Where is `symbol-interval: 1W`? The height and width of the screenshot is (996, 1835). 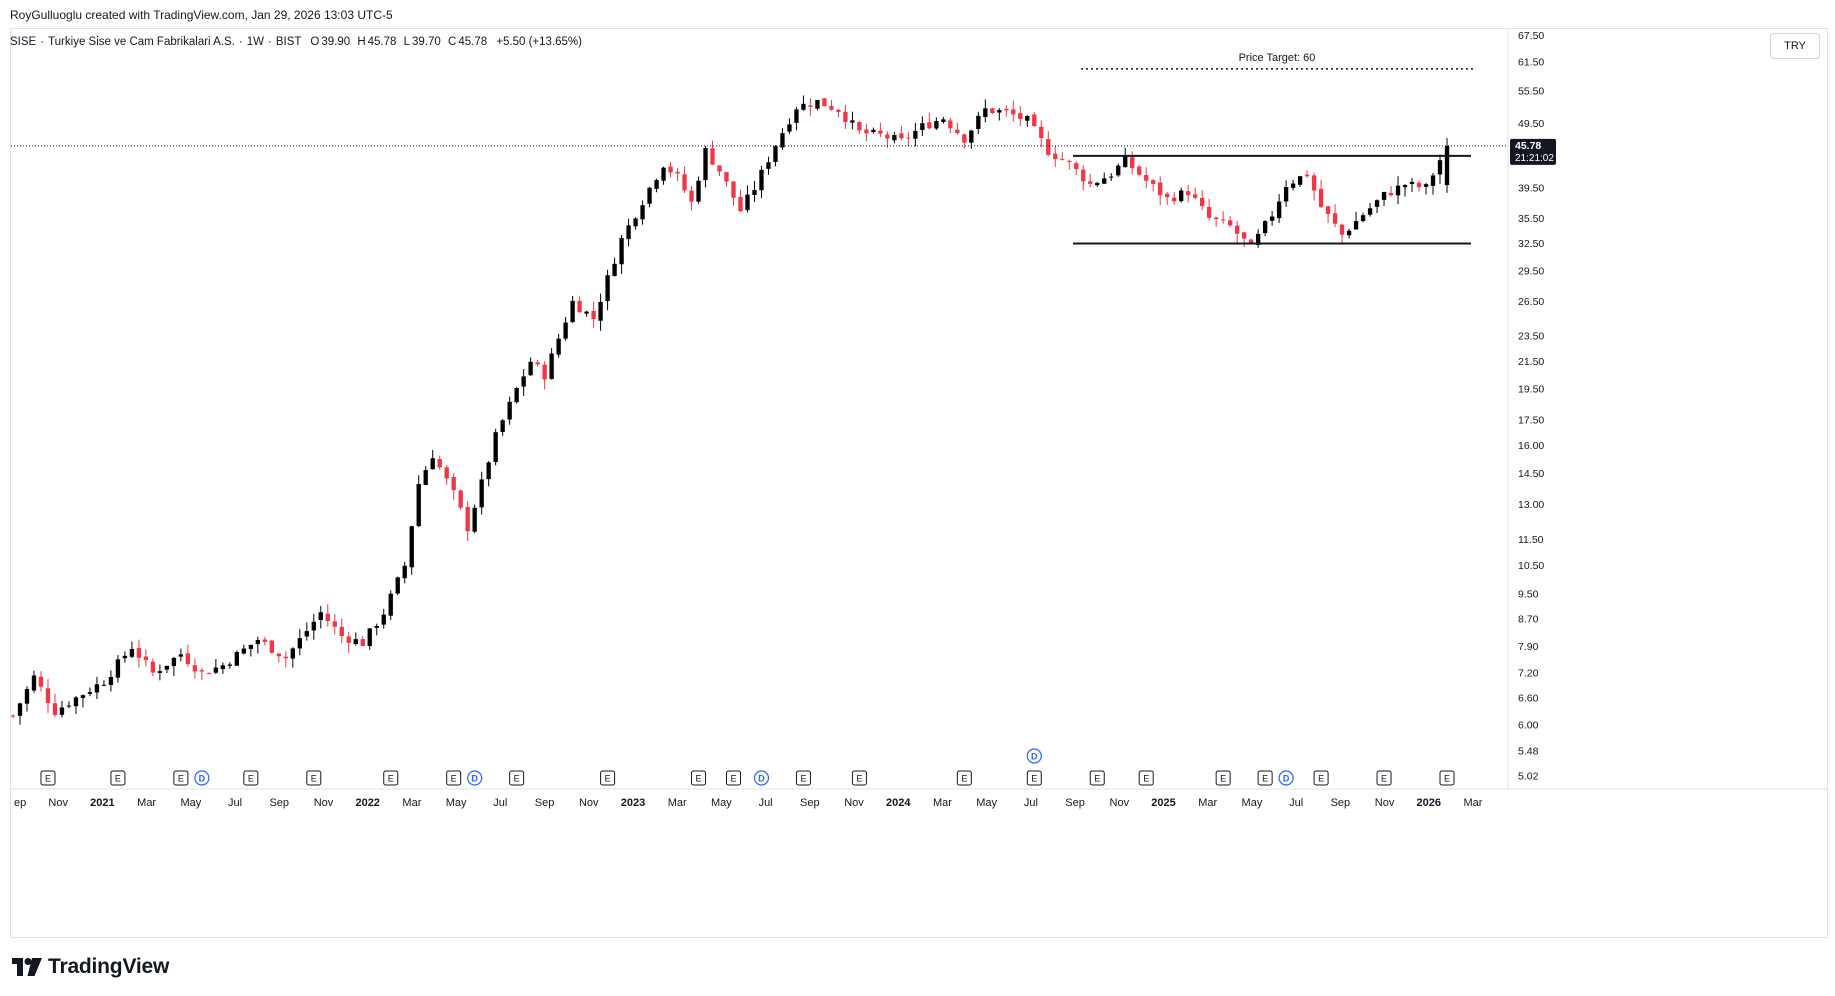 symbol-interval: 1W is located at coordinates (255, 42).